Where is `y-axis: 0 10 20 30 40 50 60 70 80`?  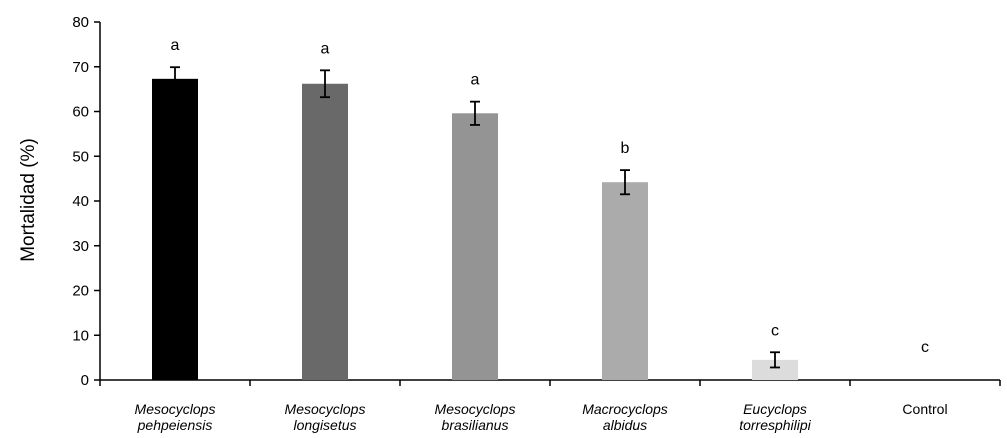
y-axis: 0 10 20 30 40 50 60 70 80 is located at coordinates (86, 201).